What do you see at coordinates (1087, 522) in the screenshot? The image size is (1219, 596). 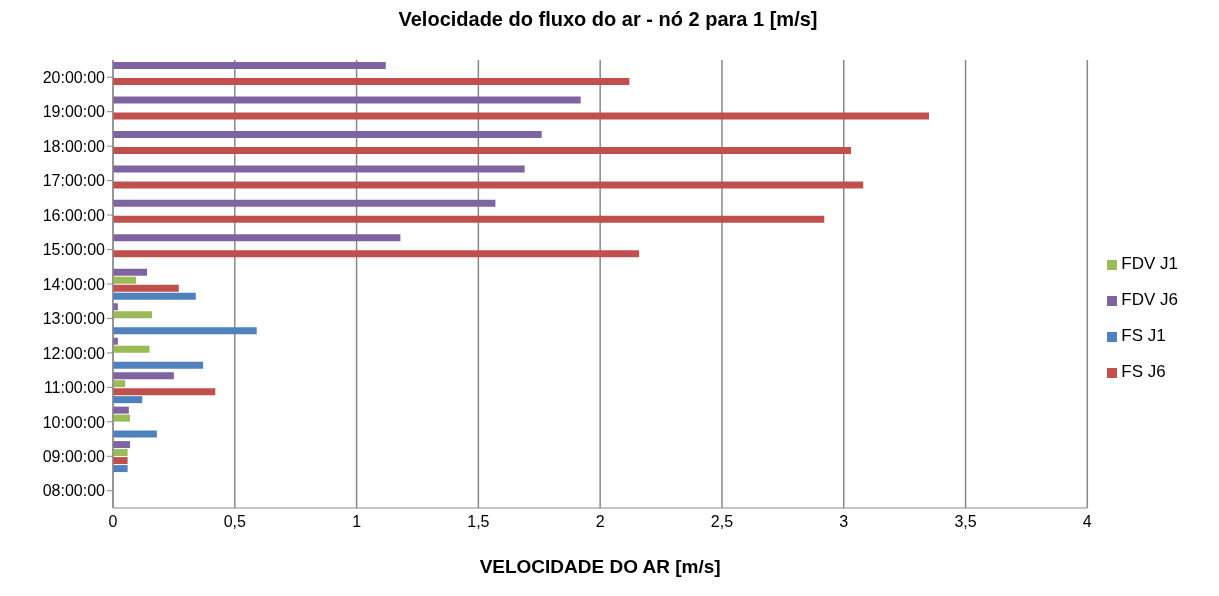 I see `x-tick-label: 4` at bounding box center [1087, 522].